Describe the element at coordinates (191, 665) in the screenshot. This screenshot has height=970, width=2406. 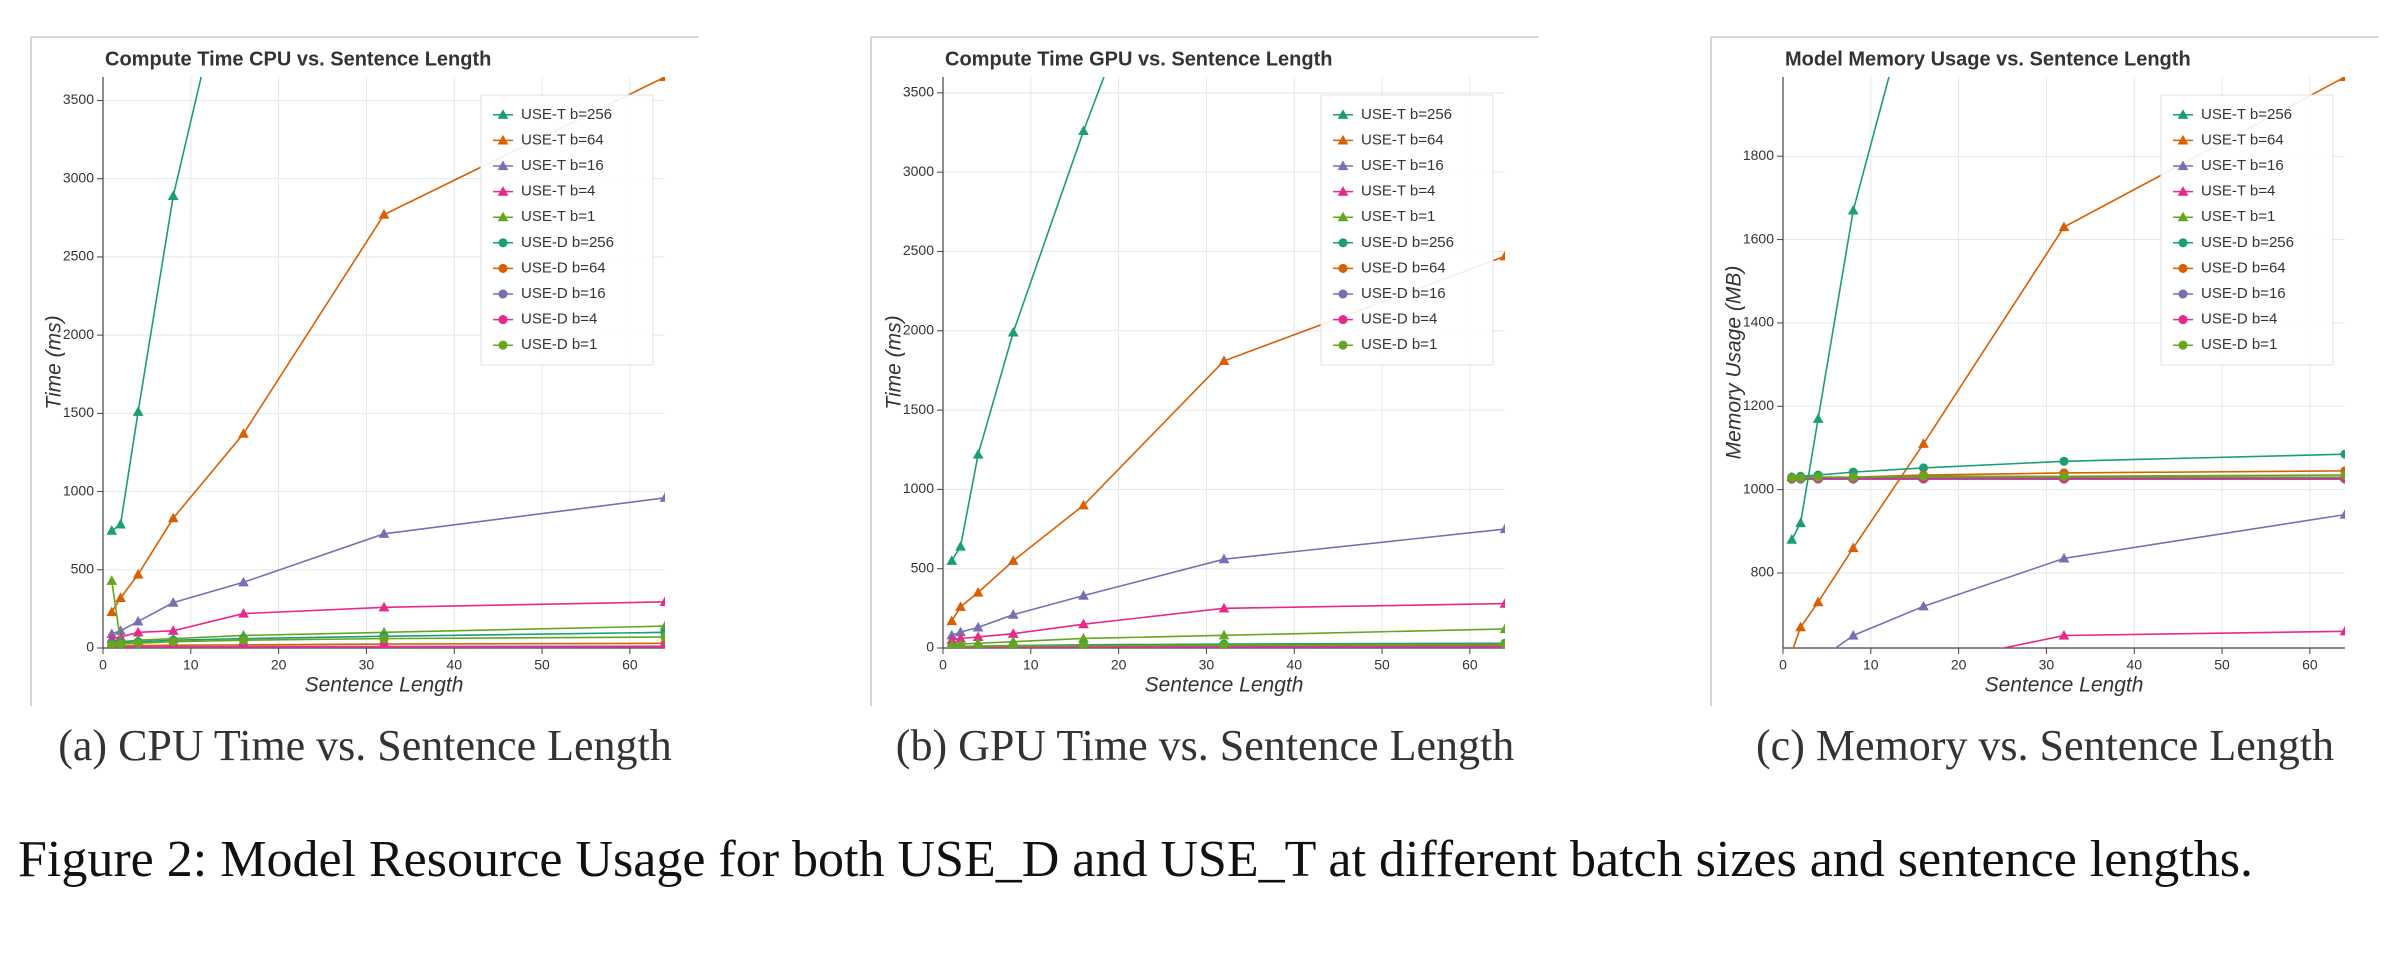
I see `x-tick-label: 10` at that location.